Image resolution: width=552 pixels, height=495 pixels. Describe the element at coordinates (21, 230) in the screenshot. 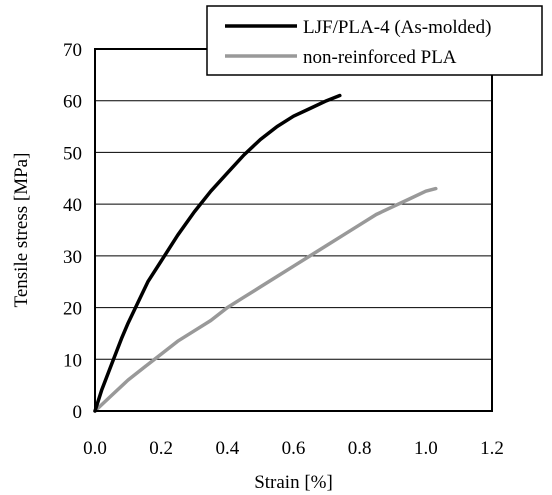

I see `y-axis-label: Tensile stress [MPa]` at that location.